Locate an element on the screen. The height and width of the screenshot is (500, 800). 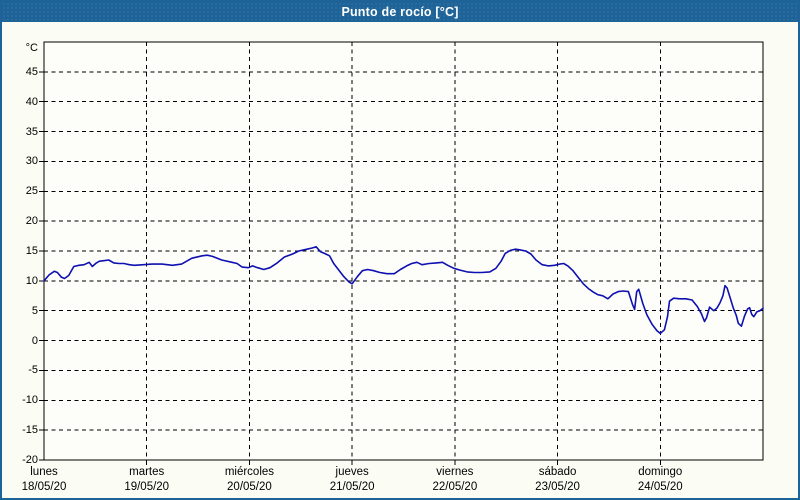
title-bar: Punto de rocío [°C] is located at coordinates (400, 12).